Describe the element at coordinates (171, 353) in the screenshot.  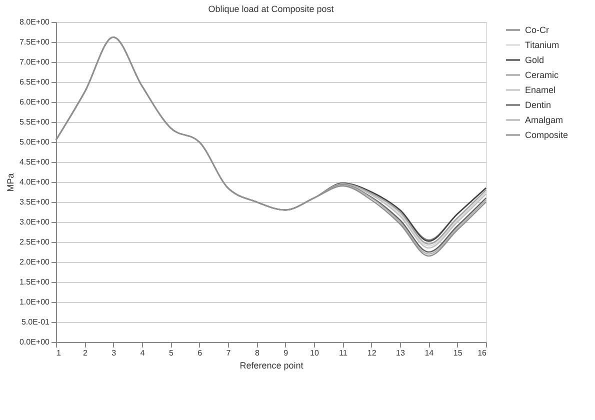
I see `x-tick-label: 5` at that location.